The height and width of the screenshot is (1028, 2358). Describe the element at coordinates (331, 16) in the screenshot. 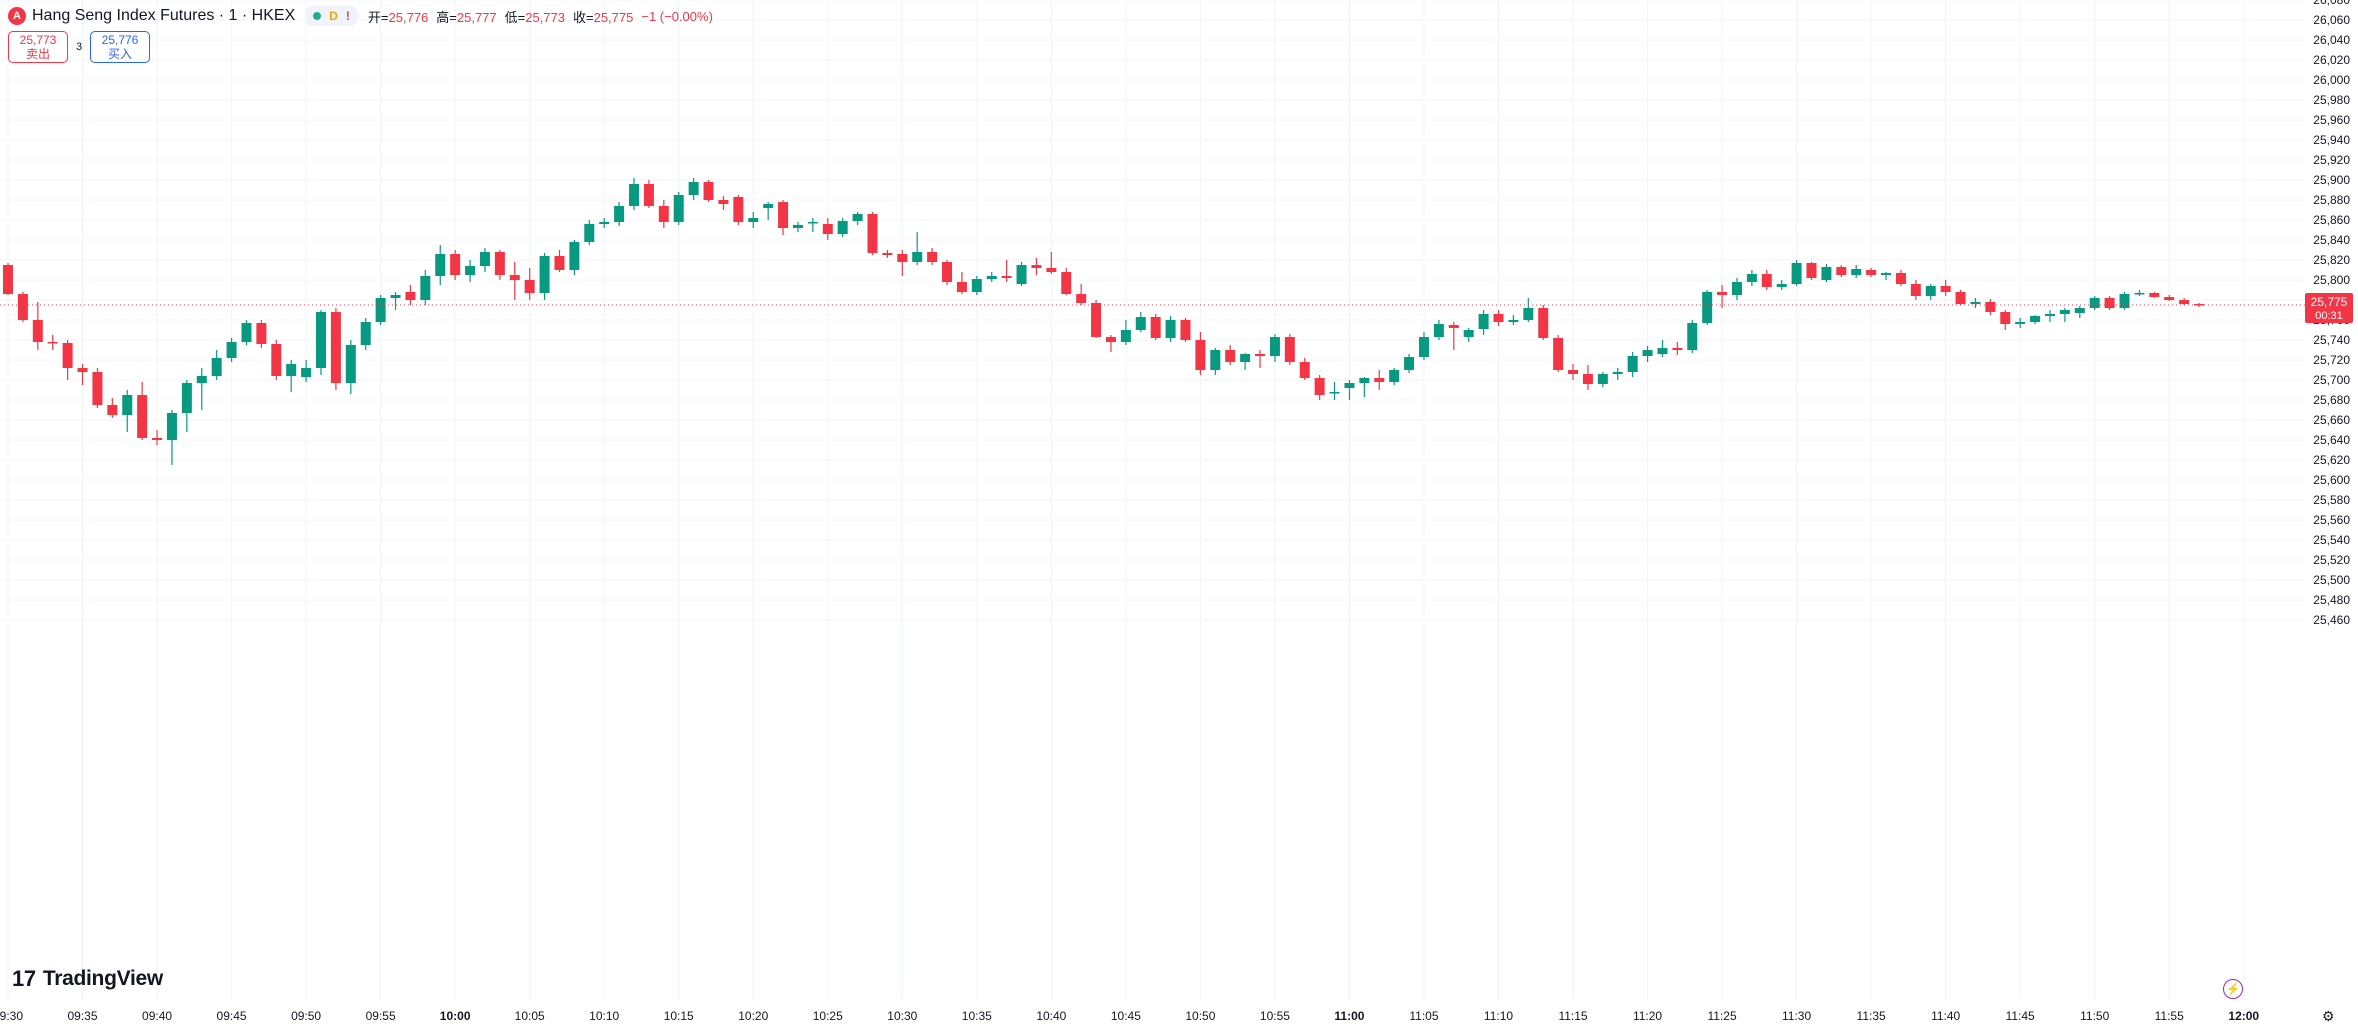

I see `market-status-pill: D !` at that location.